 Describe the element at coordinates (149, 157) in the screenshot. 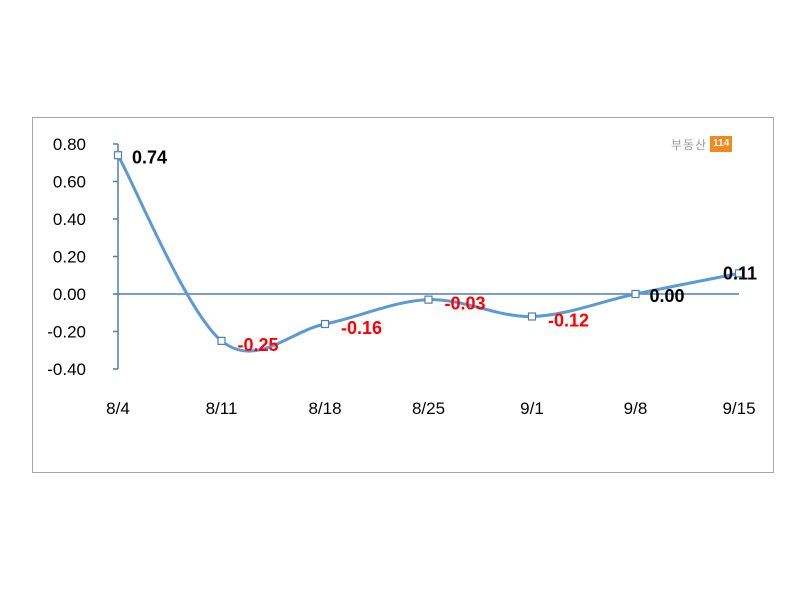

I see `data-label: 0.74` at that location.